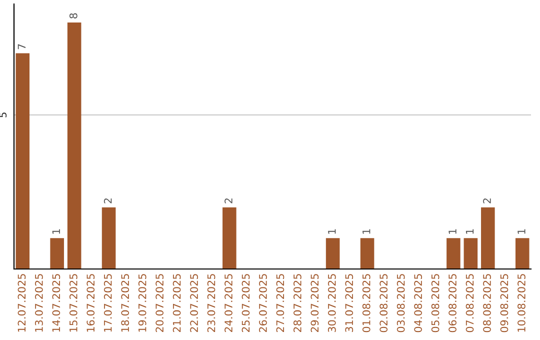  What do you see at coordinates (125, 303) in the screenshot?
I see `x-tick-label: 18.07.2025` at bounding box center [125, 303].